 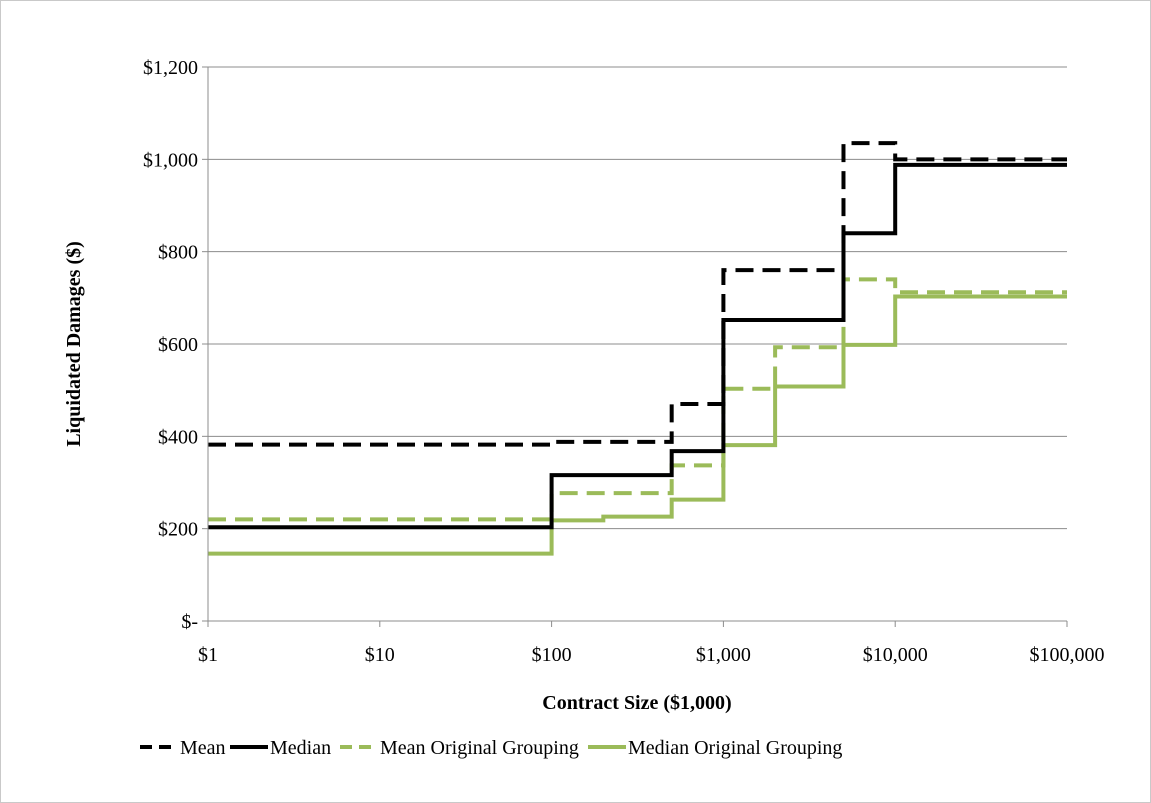 I want to click on x-tick-label: $10,000, so click(x=895, y=655).